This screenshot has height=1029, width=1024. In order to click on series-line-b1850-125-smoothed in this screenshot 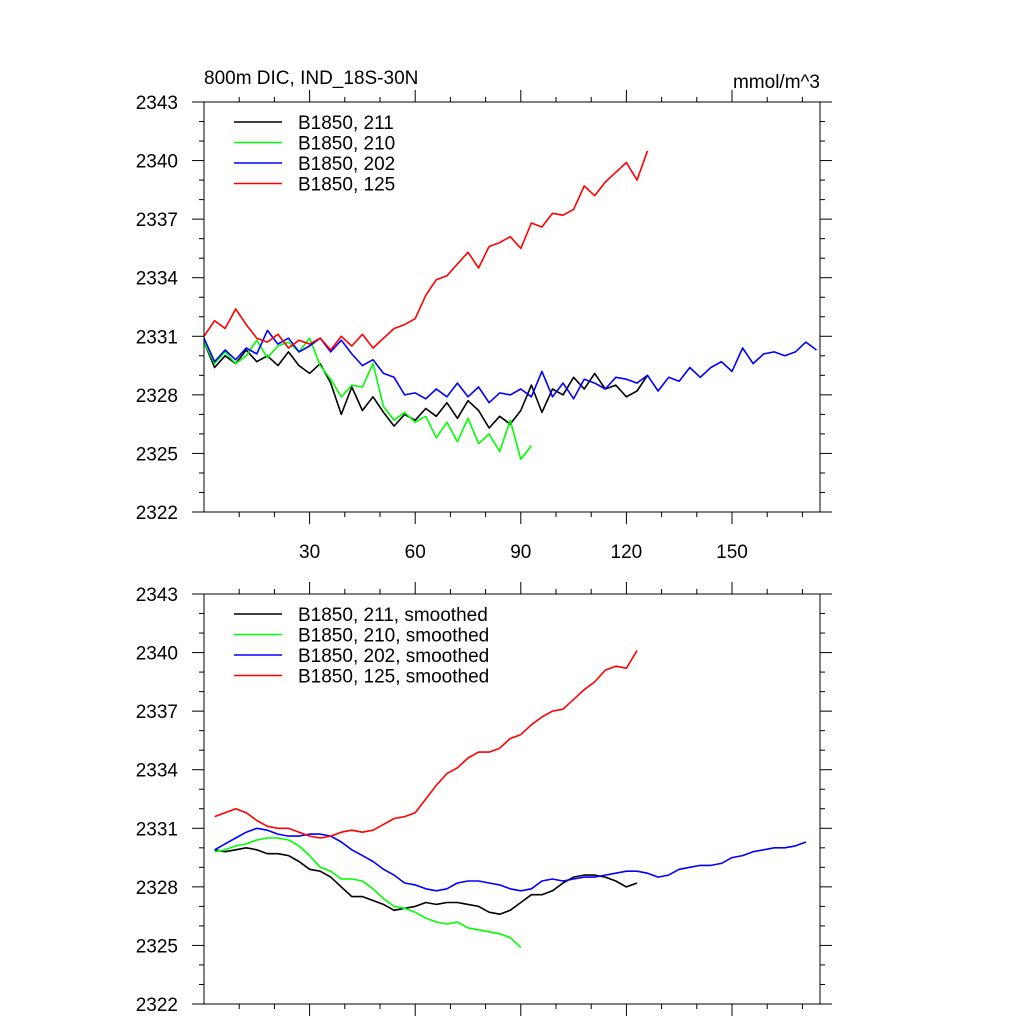, I will do `click(426, 744)`.